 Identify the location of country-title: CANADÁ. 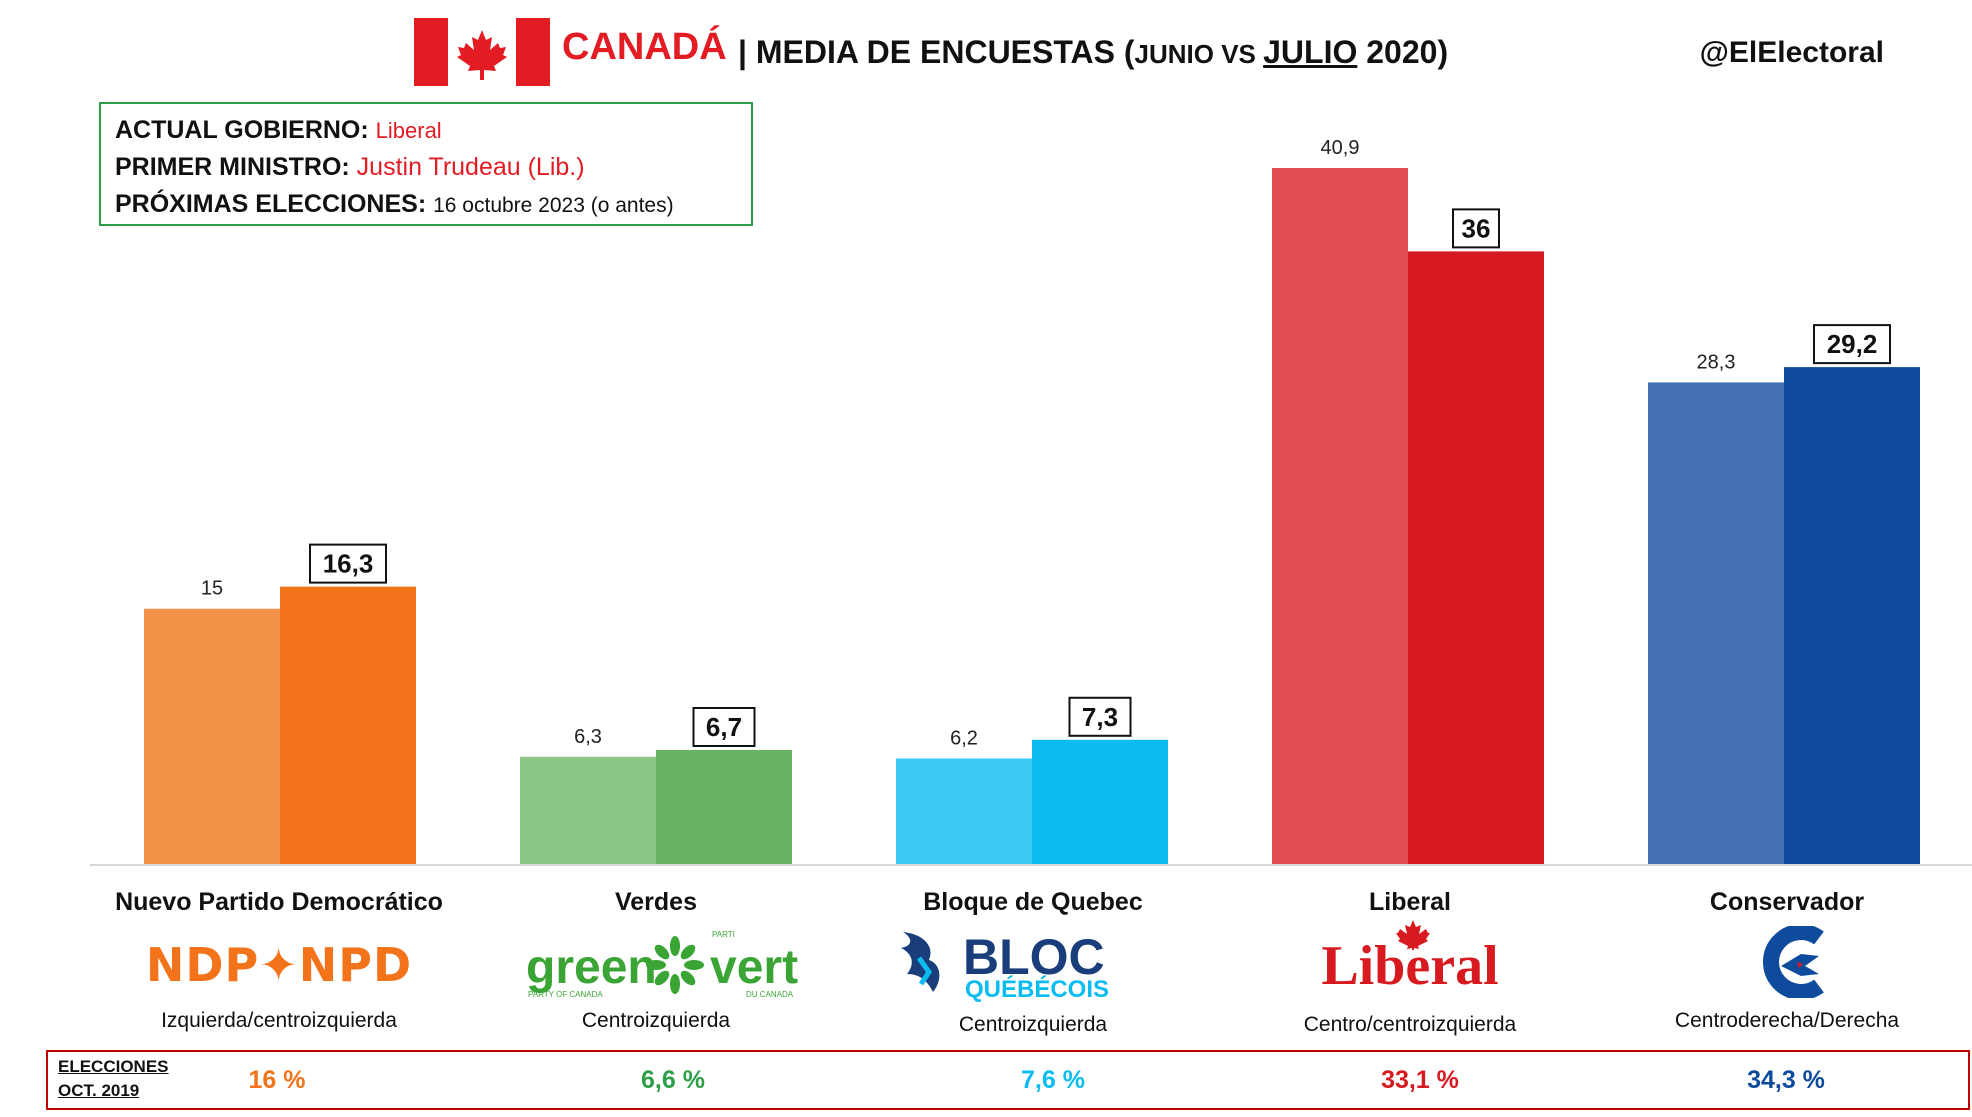
(644, 47).